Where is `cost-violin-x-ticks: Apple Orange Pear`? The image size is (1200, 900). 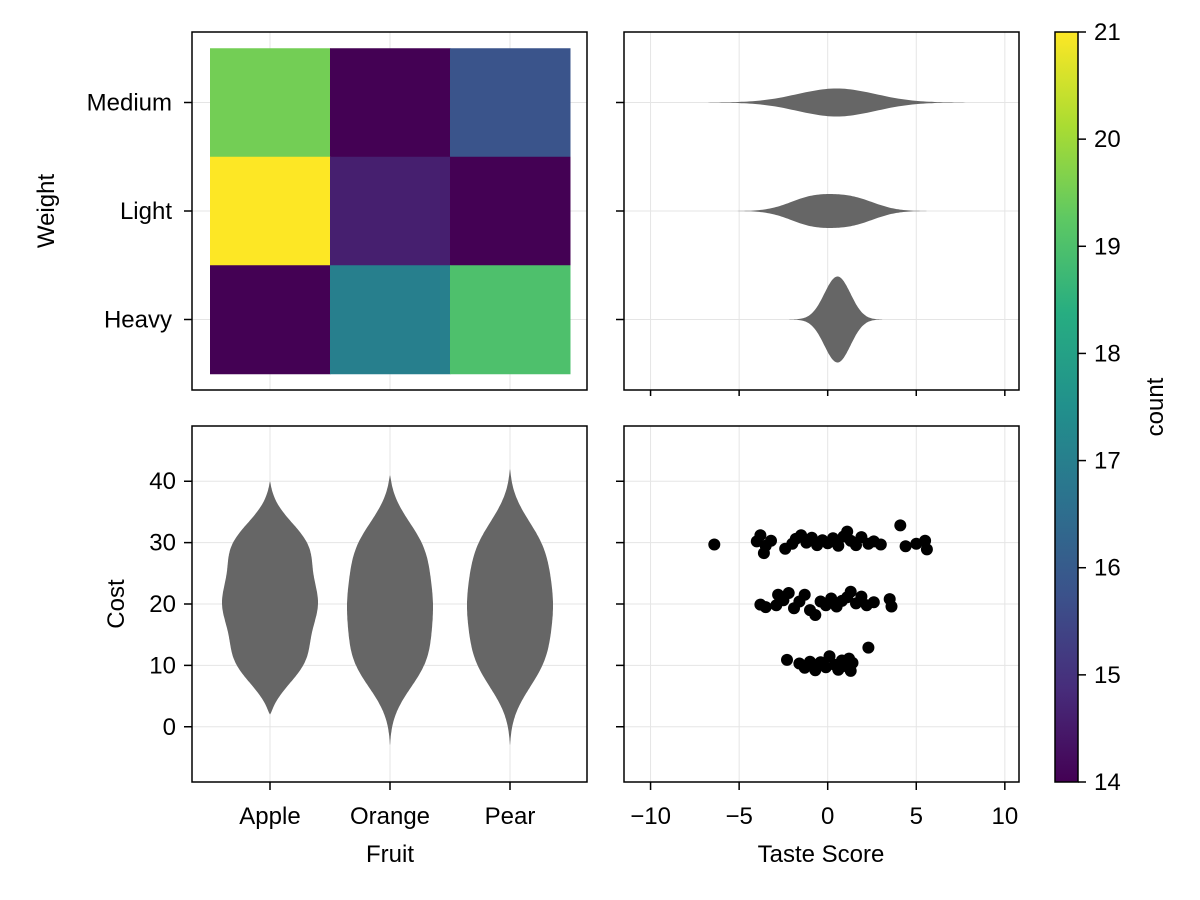 cost-violin-x-ticks: Apple Orange Pear is located at coordinates (387, 806).